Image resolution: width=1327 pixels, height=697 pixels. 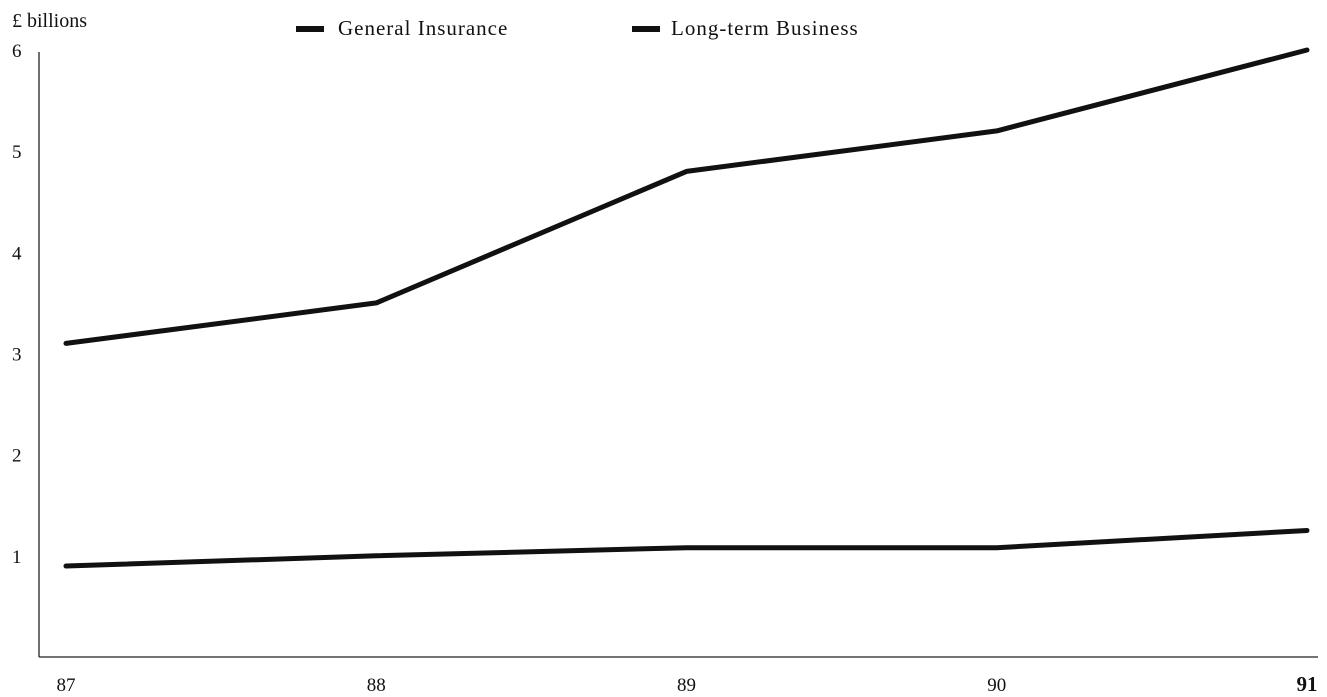 I want to click on y-tick-label: 3, so click(x=17, y=355).